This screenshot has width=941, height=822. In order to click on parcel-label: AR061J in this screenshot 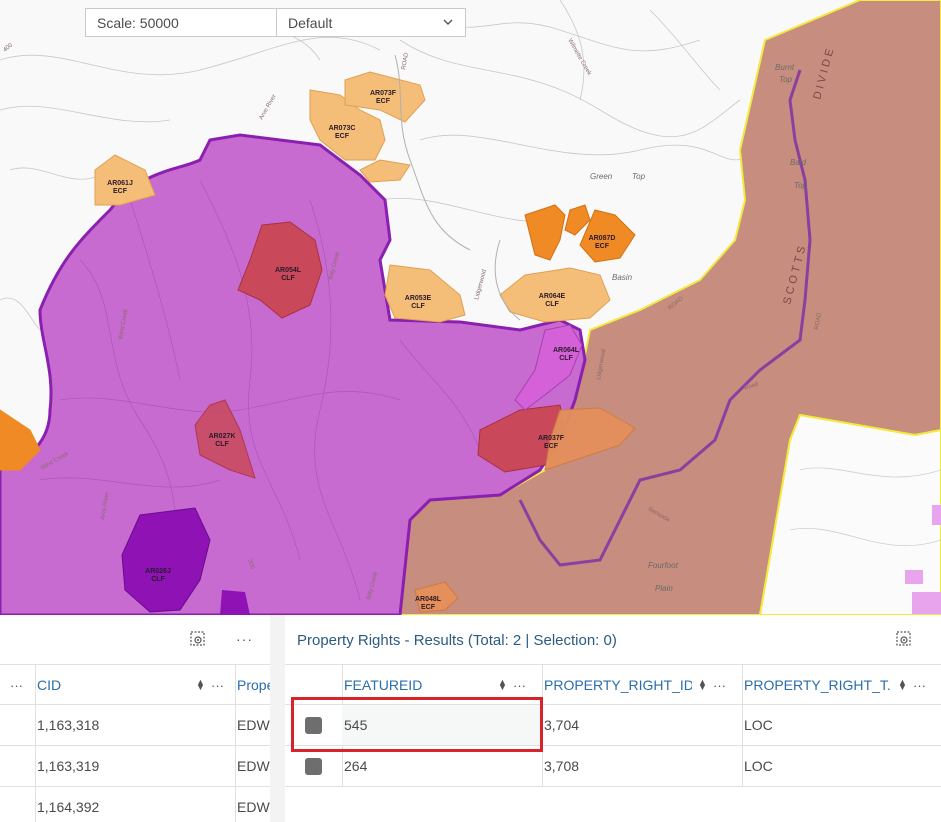, I will do `click(120, 183)`.